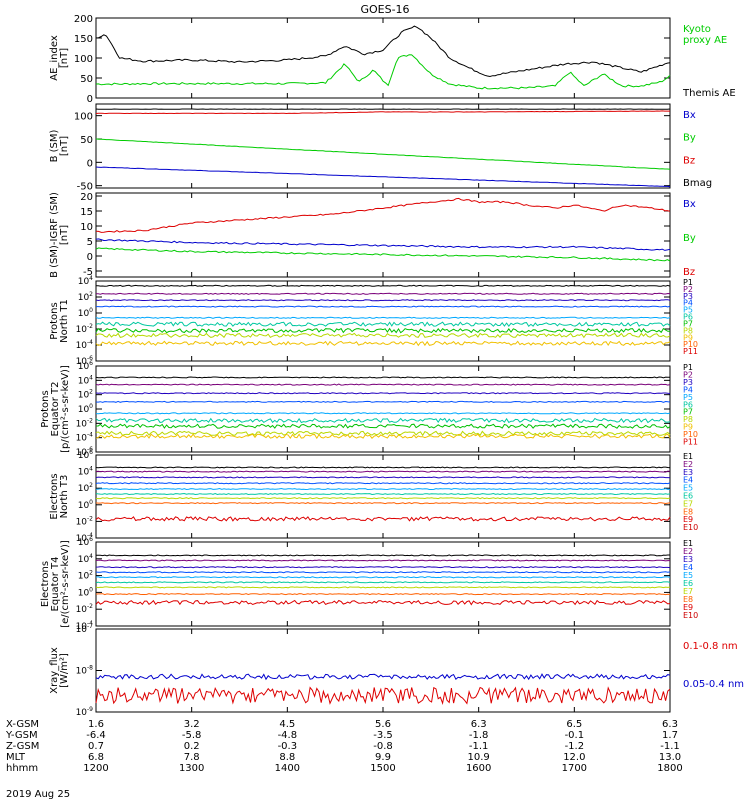 The width and height of the screenshot is (750, 800). Describe the element at coordinates (688, 310) in the screenshot. I see `legend-p5: P5` at that location.